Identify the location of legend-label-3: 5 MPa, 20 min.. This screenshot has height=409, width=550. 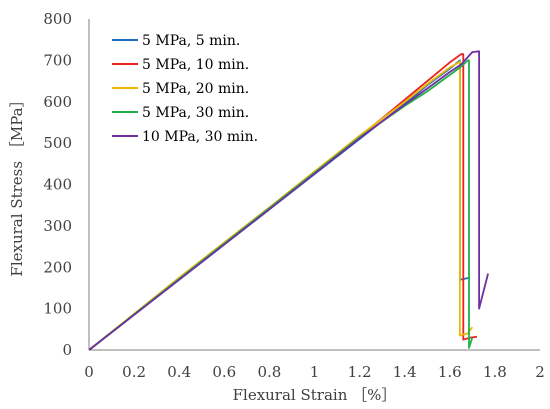
(195, 89).